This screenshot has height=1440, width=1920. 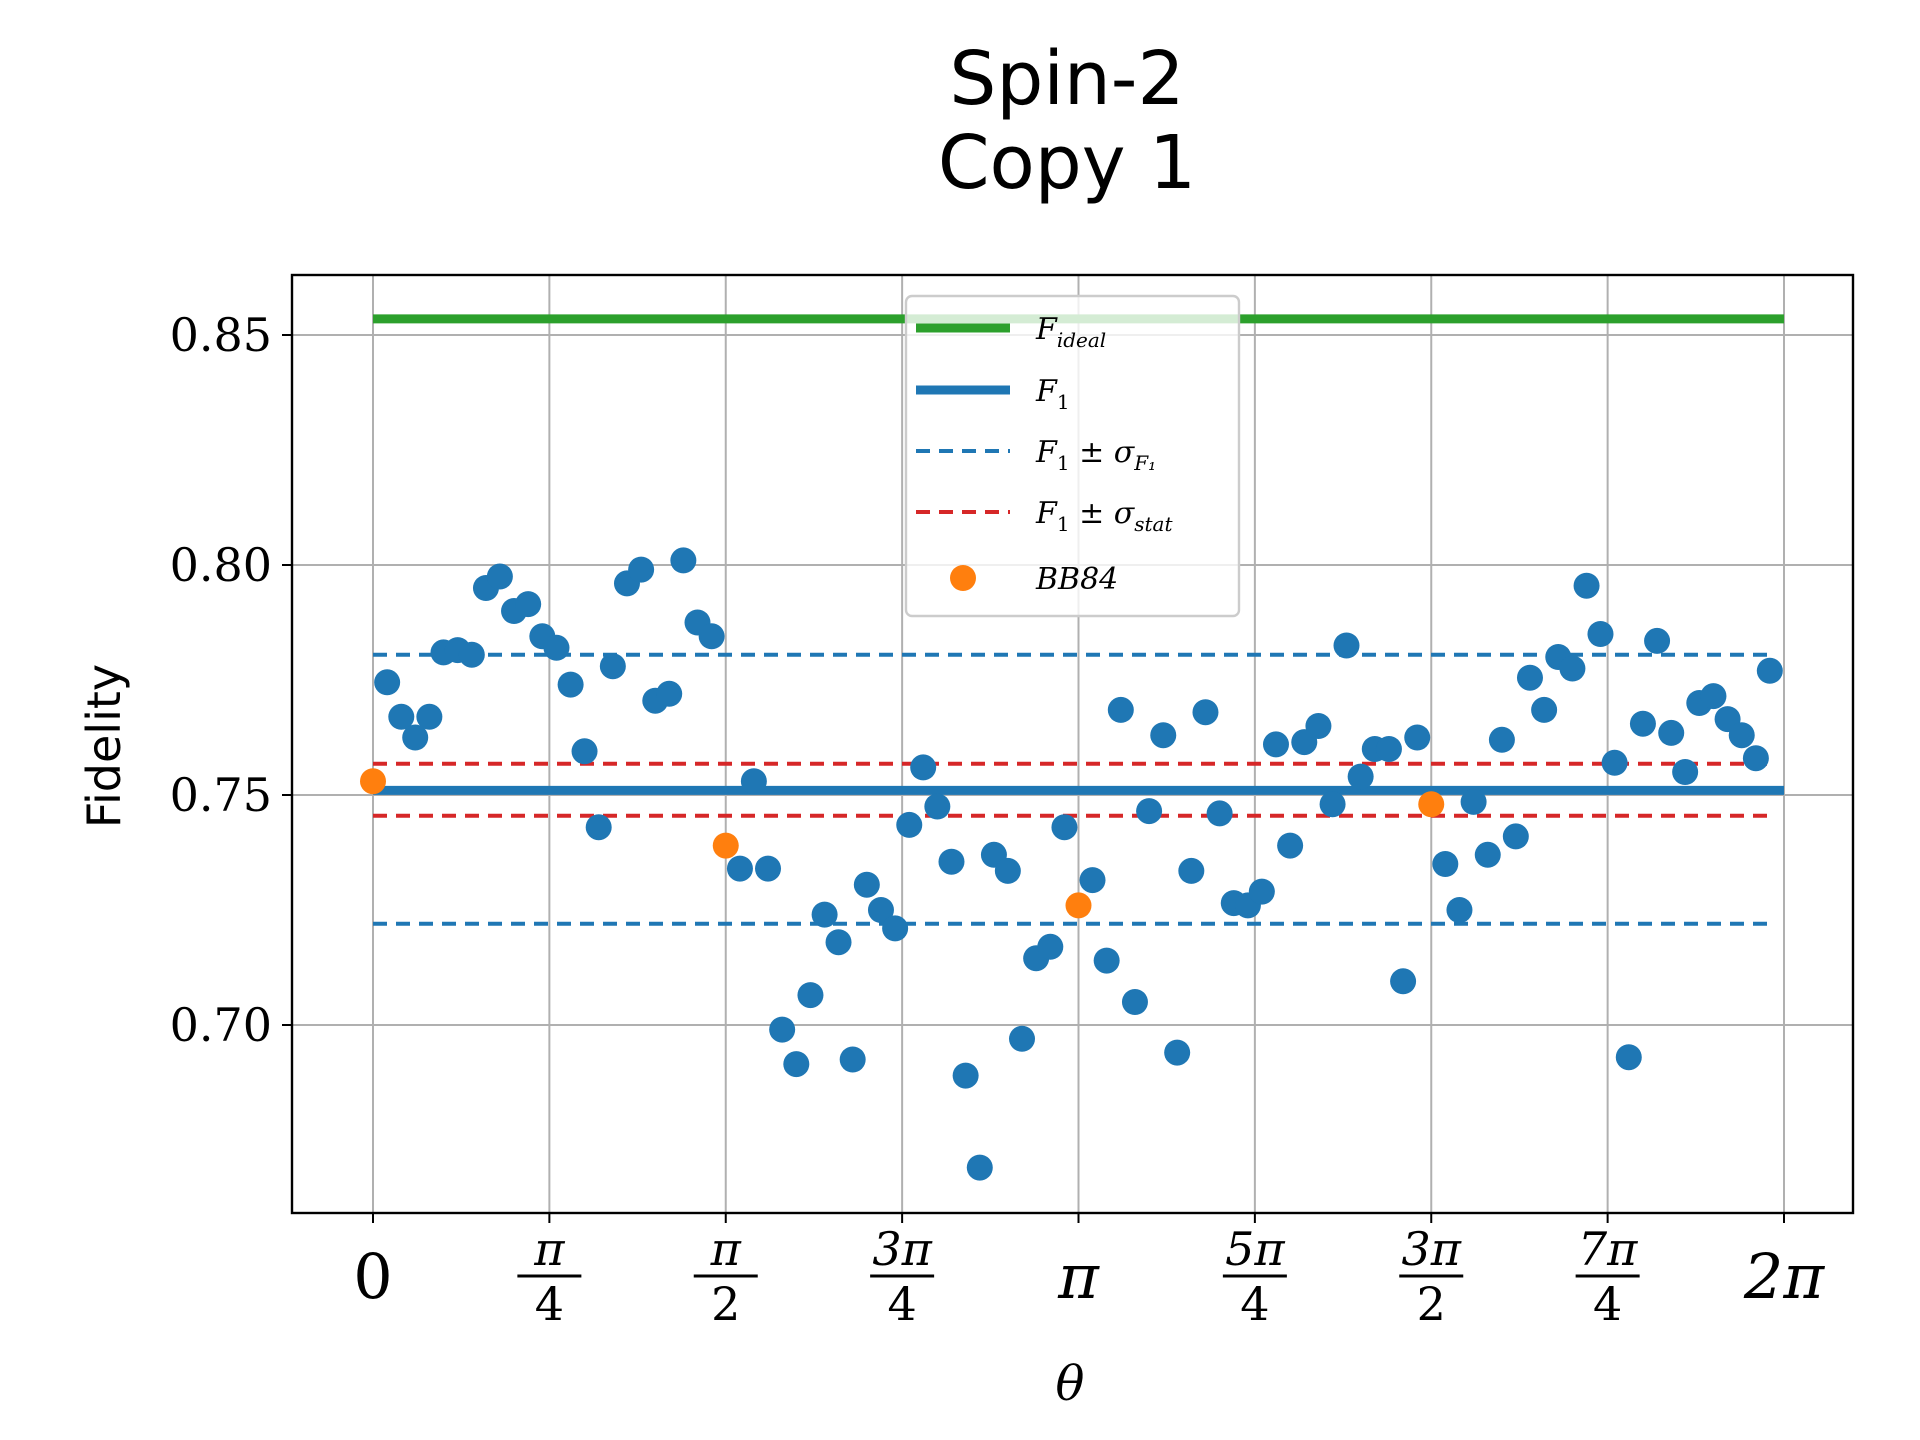 I want to click on x-tick-label: 2π, so click(x=1784, y=1276).